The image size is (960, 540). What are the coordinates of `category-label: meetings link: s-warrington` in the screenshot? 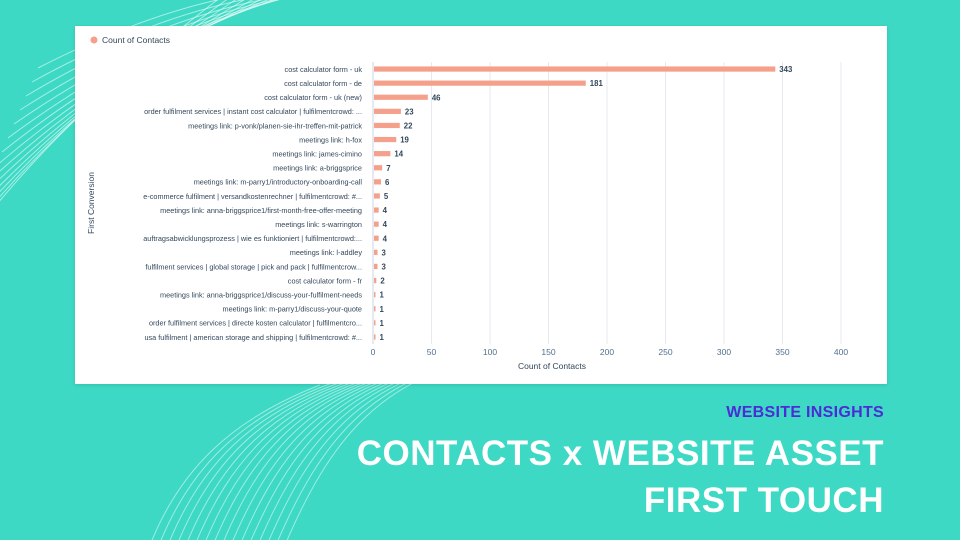 It's located at (318, 224).